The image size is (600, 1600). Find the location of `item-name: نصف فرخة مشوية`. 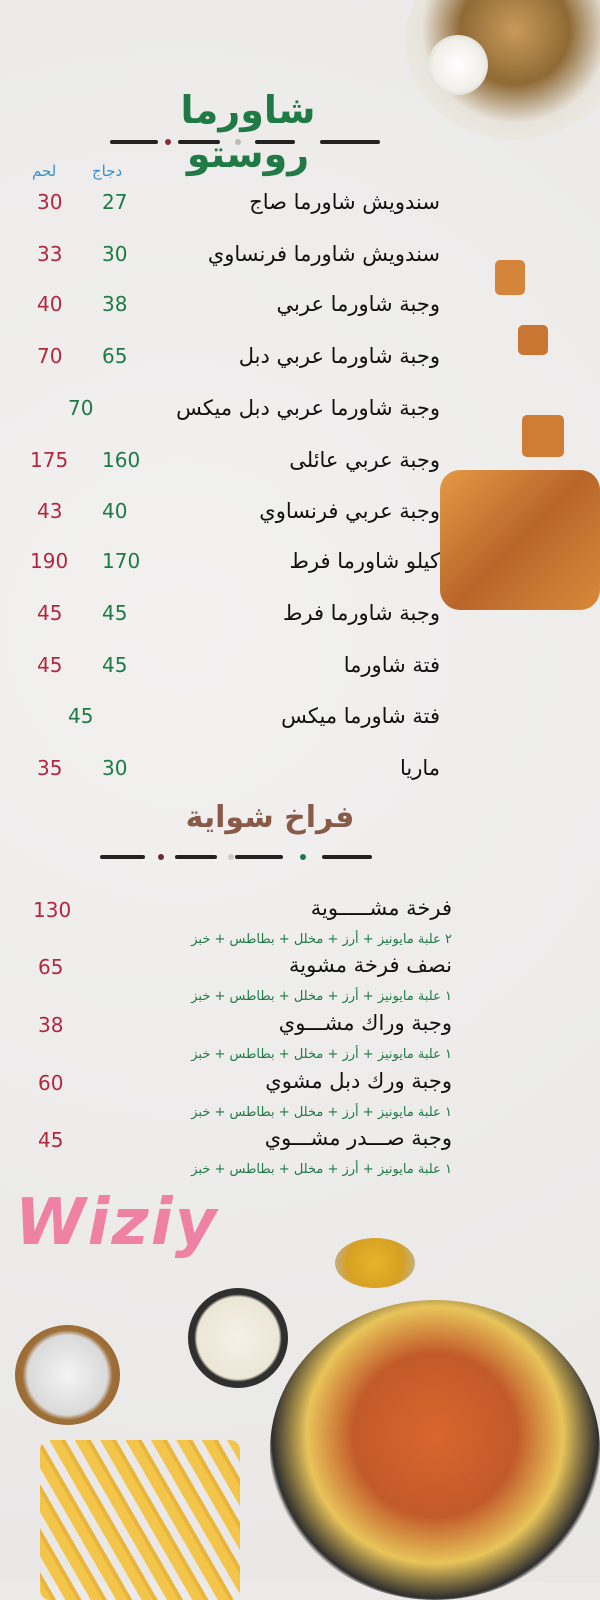

item-name: نصف فرخة مشوية is located at coordinates (370, 965).